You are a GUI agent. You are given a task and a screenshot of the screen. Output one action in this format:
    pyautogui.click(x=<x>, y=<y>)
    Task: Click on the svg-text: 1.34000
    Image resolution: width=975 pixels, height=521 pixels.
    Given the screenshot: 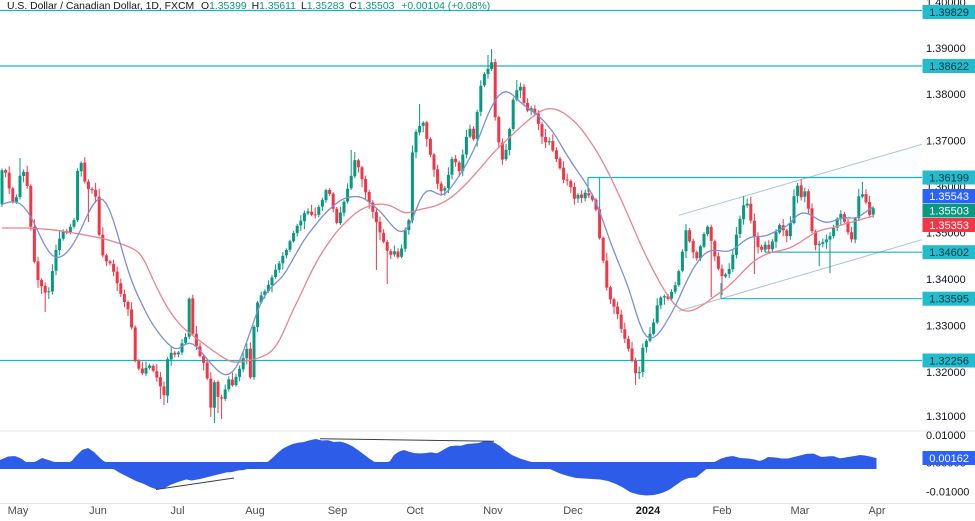 What is the action you would take?
    pyautogui.click(x=946, y=280)
    